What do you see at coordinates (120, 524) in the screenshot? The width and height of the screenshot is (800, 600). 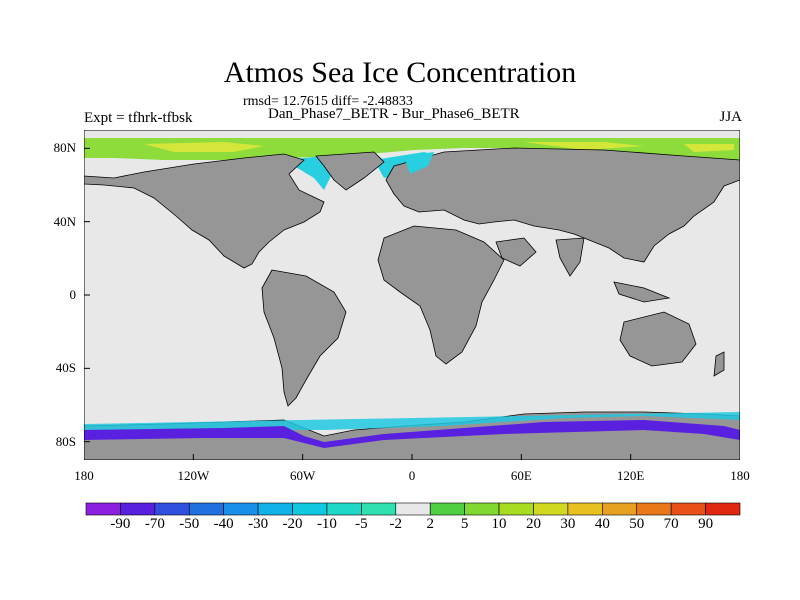 I see `colorbar-level-label: -90` at bounding box center [120, 524].